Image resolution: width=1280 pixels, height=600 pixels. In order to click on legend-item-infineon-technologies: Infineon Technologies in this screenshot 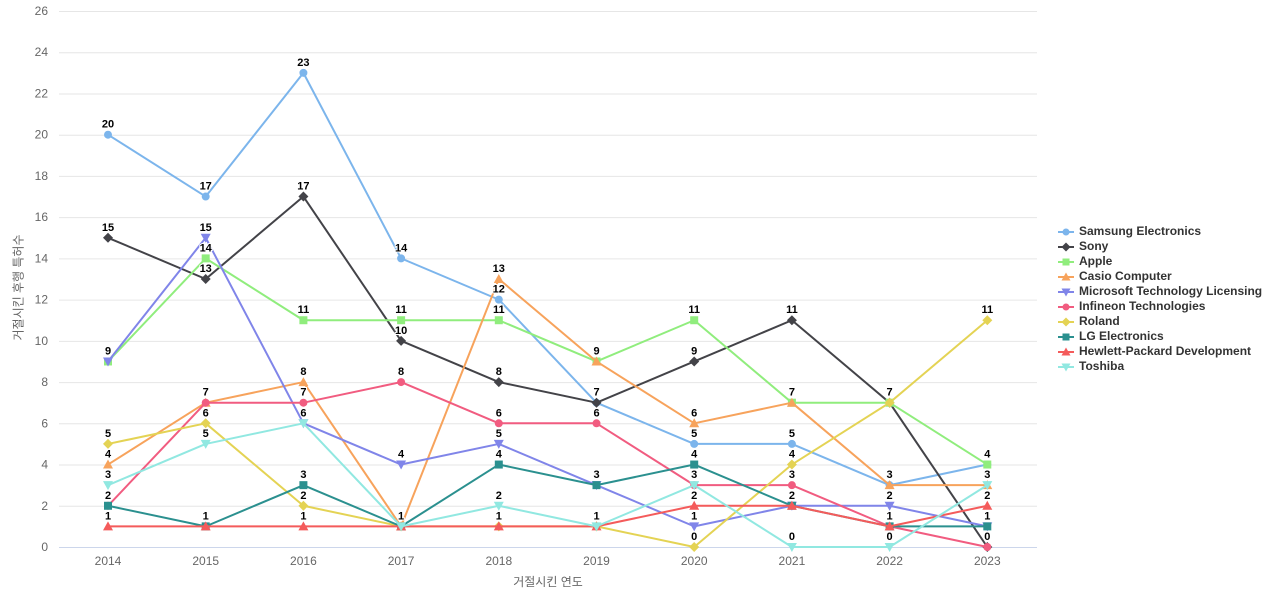, I will do `click(1160, 306)`.